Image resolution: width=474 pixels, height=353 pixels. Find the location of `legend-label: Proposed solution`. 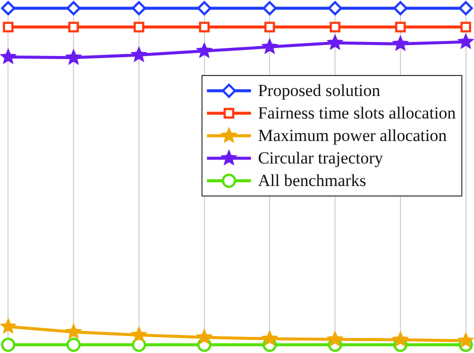

legend-label: Proposed solution is located at coordinates (319, 90).